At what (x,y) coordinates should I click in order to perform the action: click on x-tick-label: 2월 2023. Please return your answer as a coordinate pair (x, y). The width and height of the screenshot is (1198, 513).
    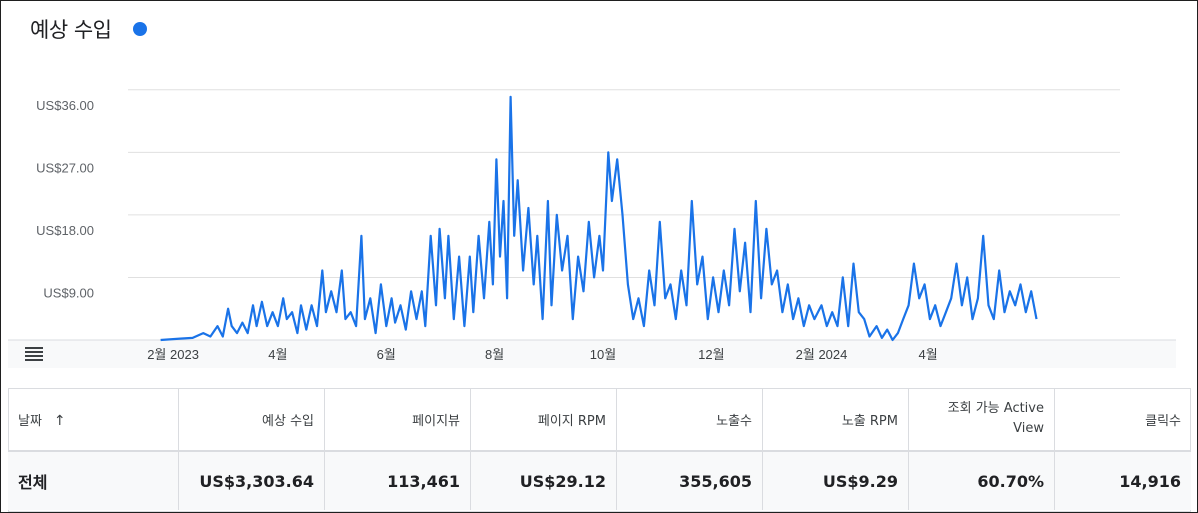
    Looking at the image, I should click on (173, 354).